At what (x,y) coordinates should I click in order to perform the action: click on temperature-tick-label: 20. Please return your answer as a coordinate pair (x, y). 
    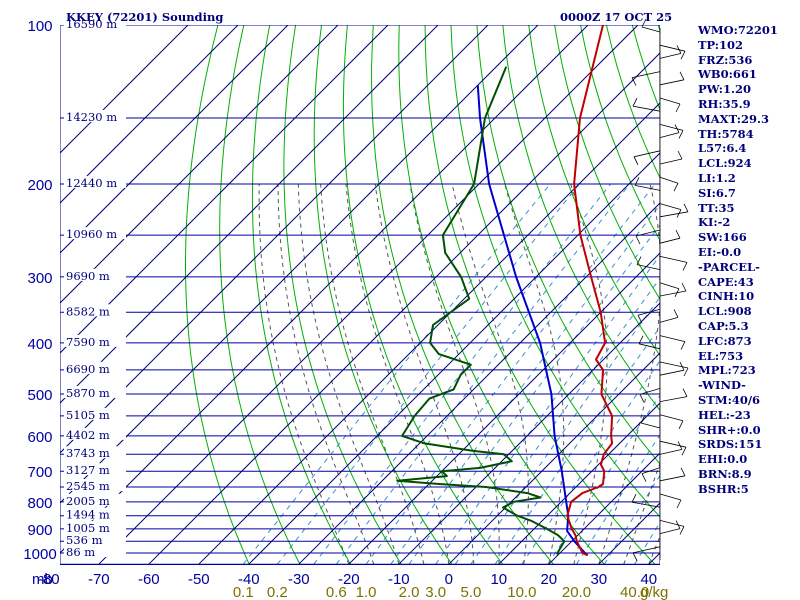
    Looking at the image, I should click on (548, 579).